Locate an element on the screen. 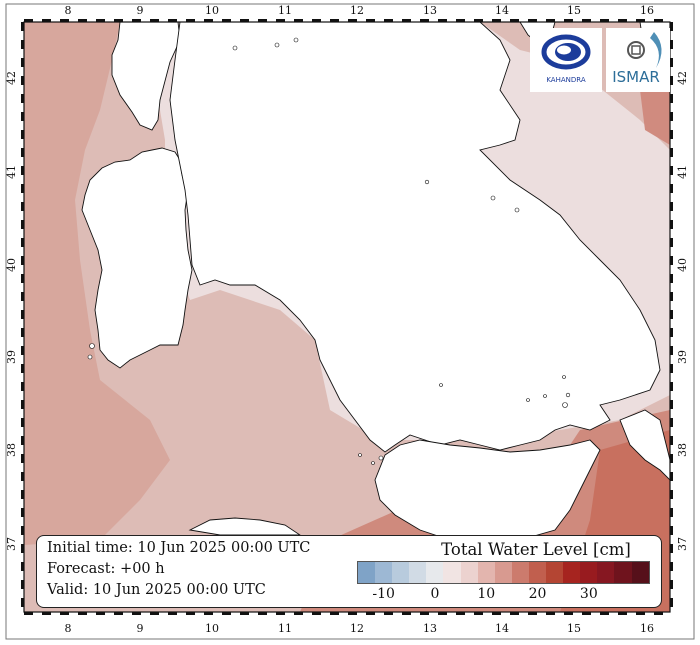 This screenshot has height=645, width=700. valid-time: Valid: 10 Jun 2025 00:00 UTC is located at coordinates (156, 590).